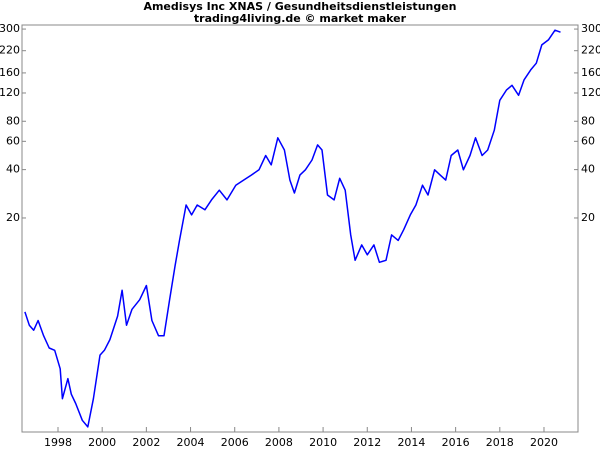  What do you see at coordinates (323, 442) in the screenshot?
I see `x-tick-label: 2010` at bounding box center [323, 442].